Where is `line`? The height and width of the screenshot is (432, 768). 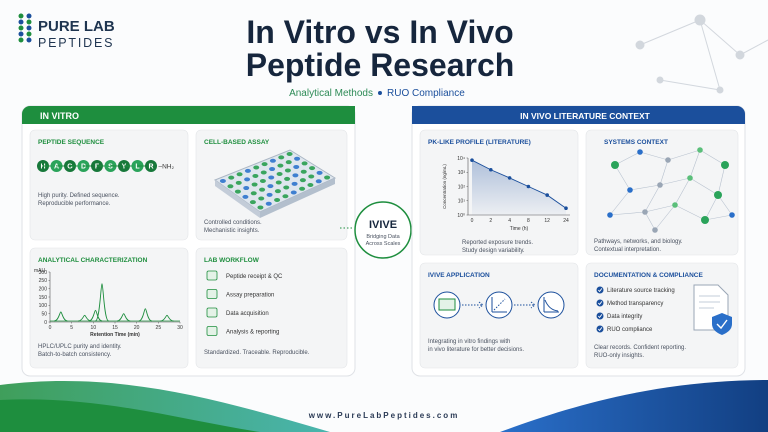 line is located at coordinates (519, 184).